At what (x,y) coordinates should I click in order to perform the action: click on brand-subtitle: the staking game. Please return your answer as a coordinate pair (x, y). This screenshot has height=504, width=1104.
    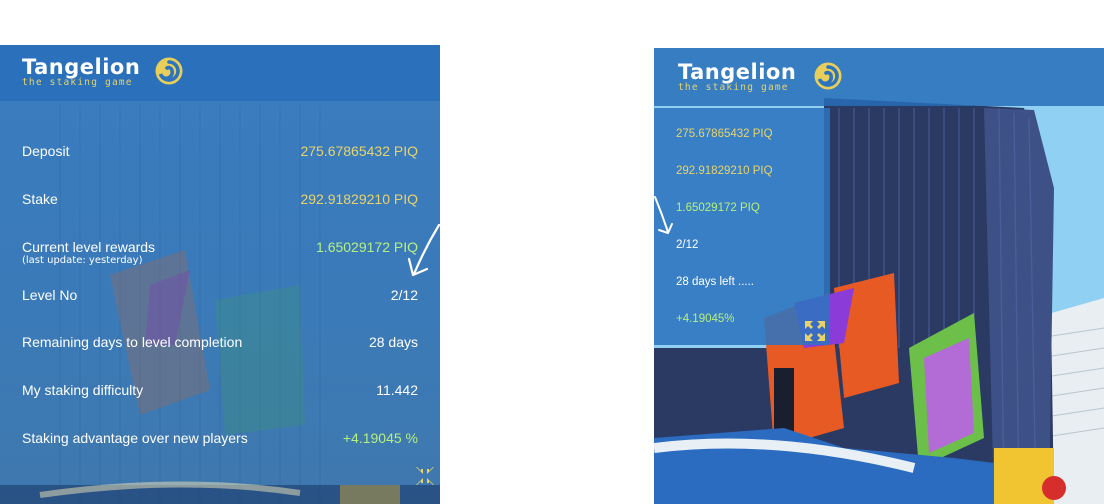
    Looking at the image, I should click on (77, 82).